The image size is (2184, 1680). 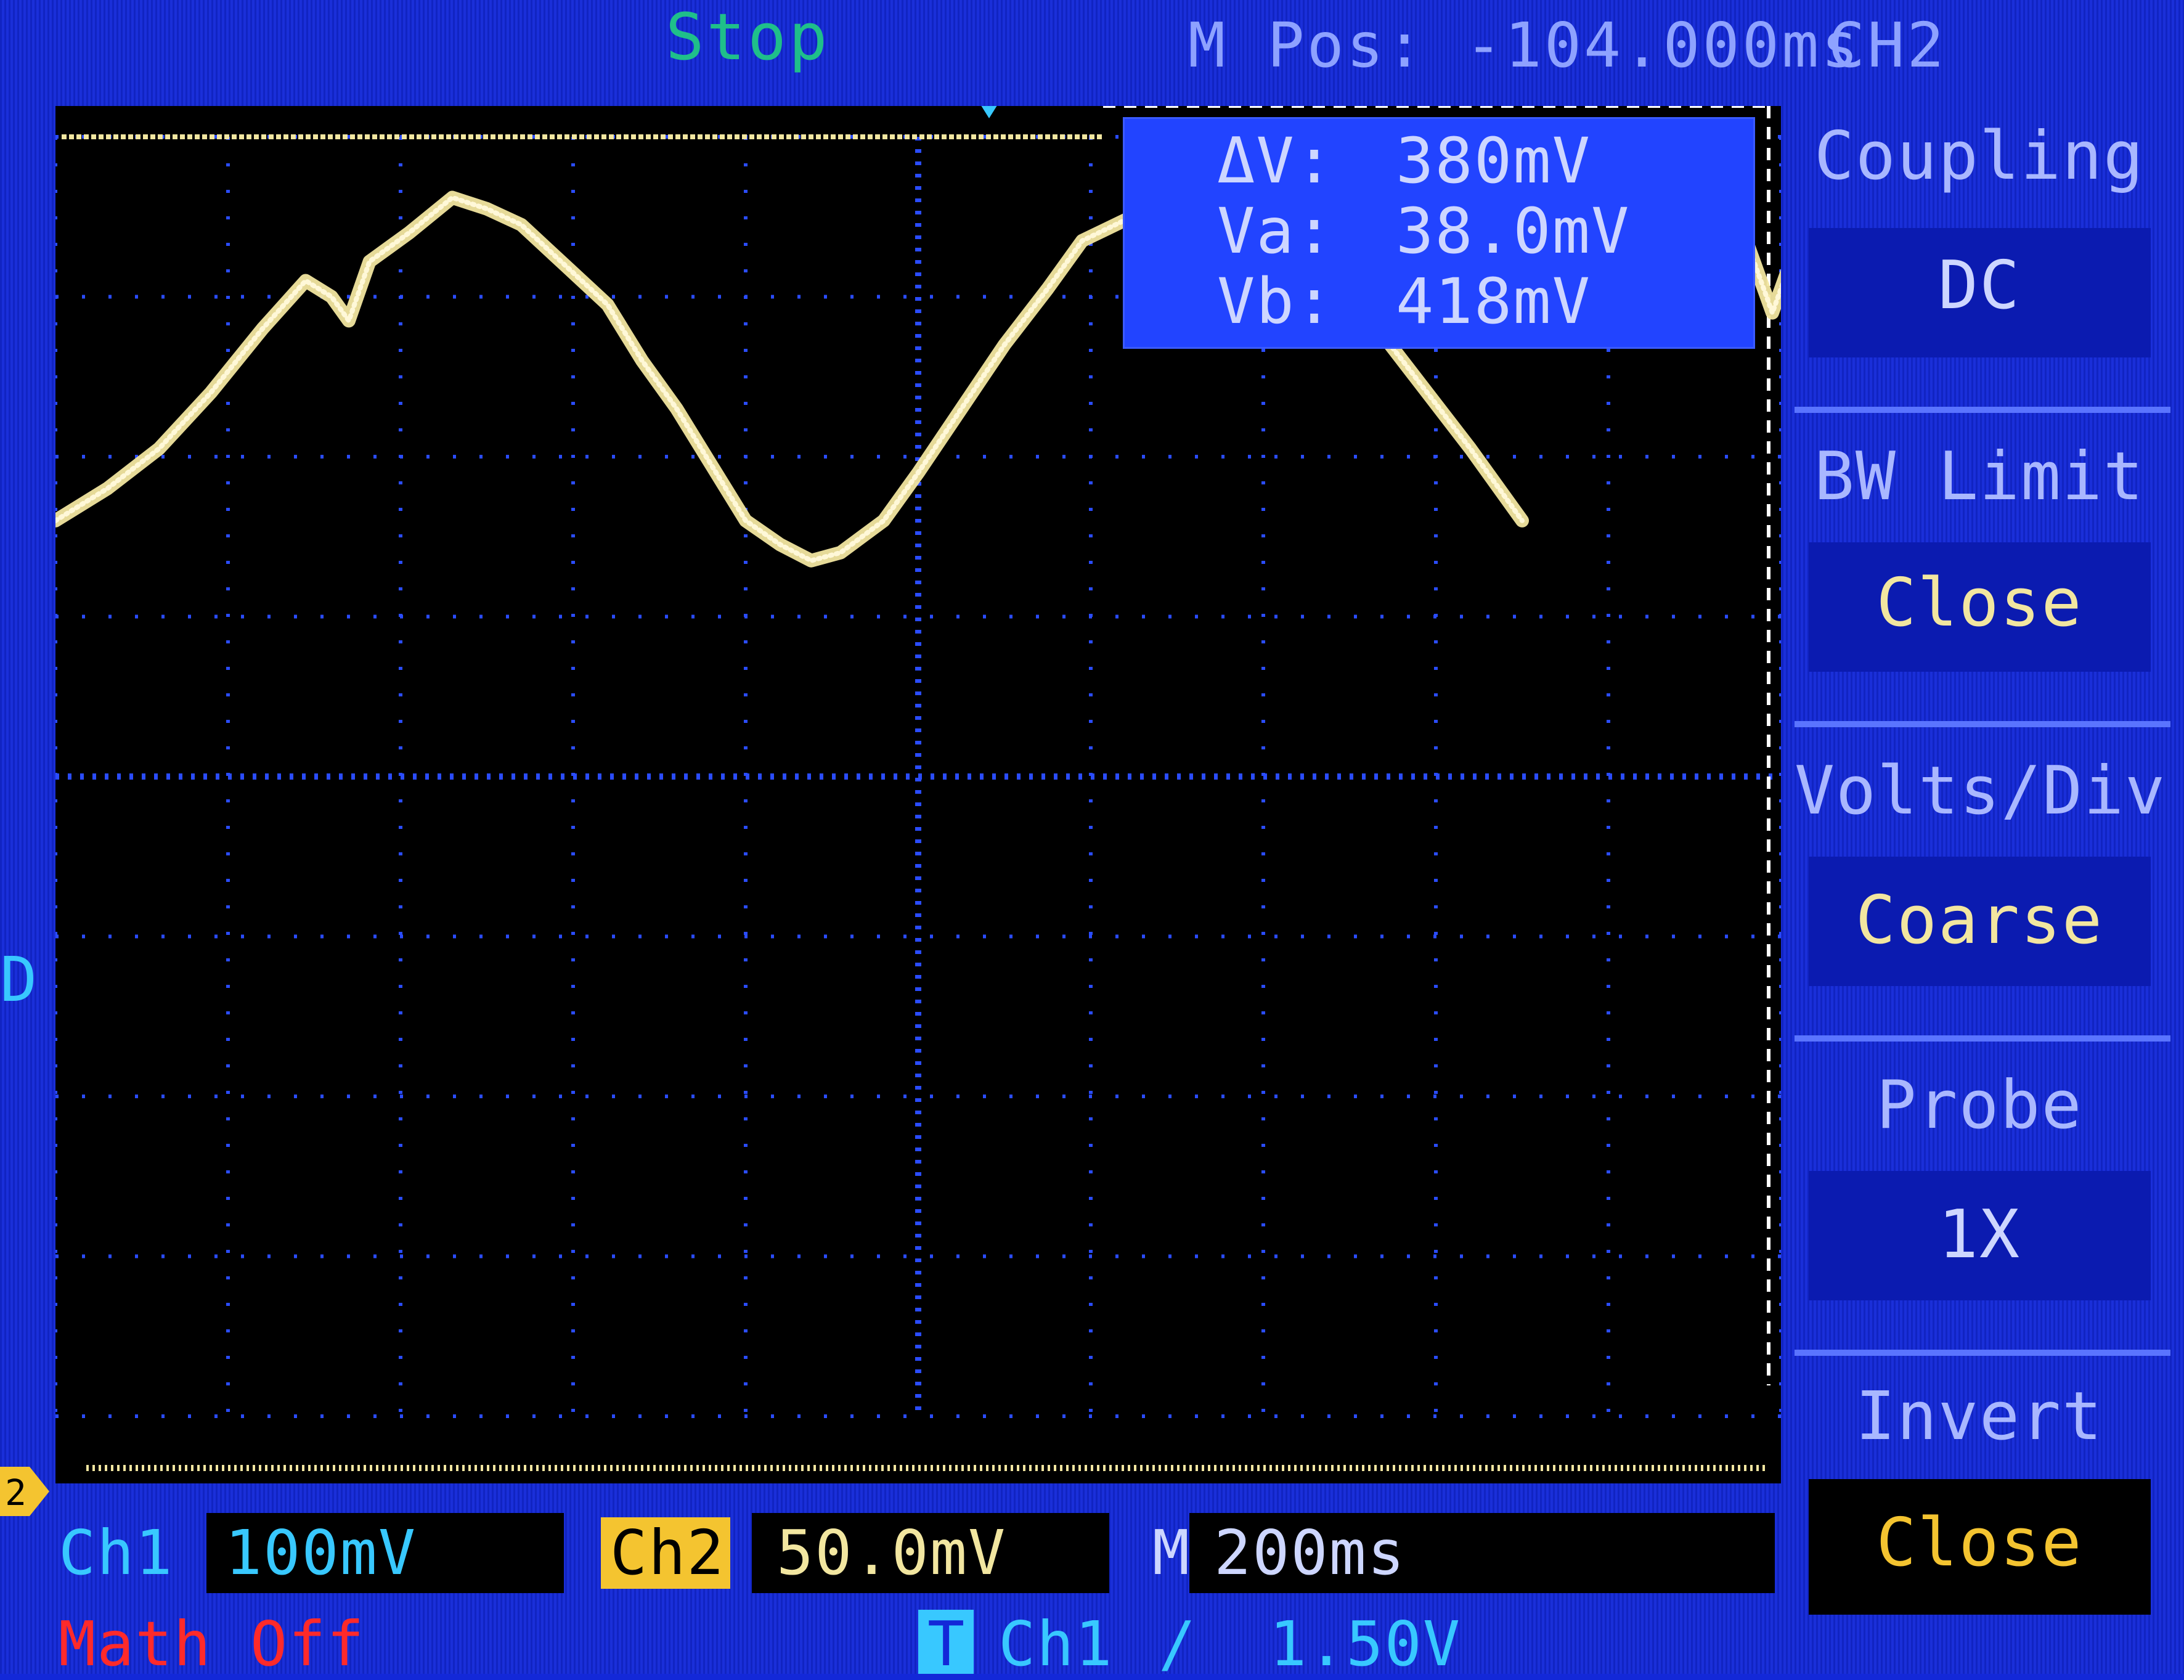 I want to click on ch1-scale-box, so click(x=385, y=1553).